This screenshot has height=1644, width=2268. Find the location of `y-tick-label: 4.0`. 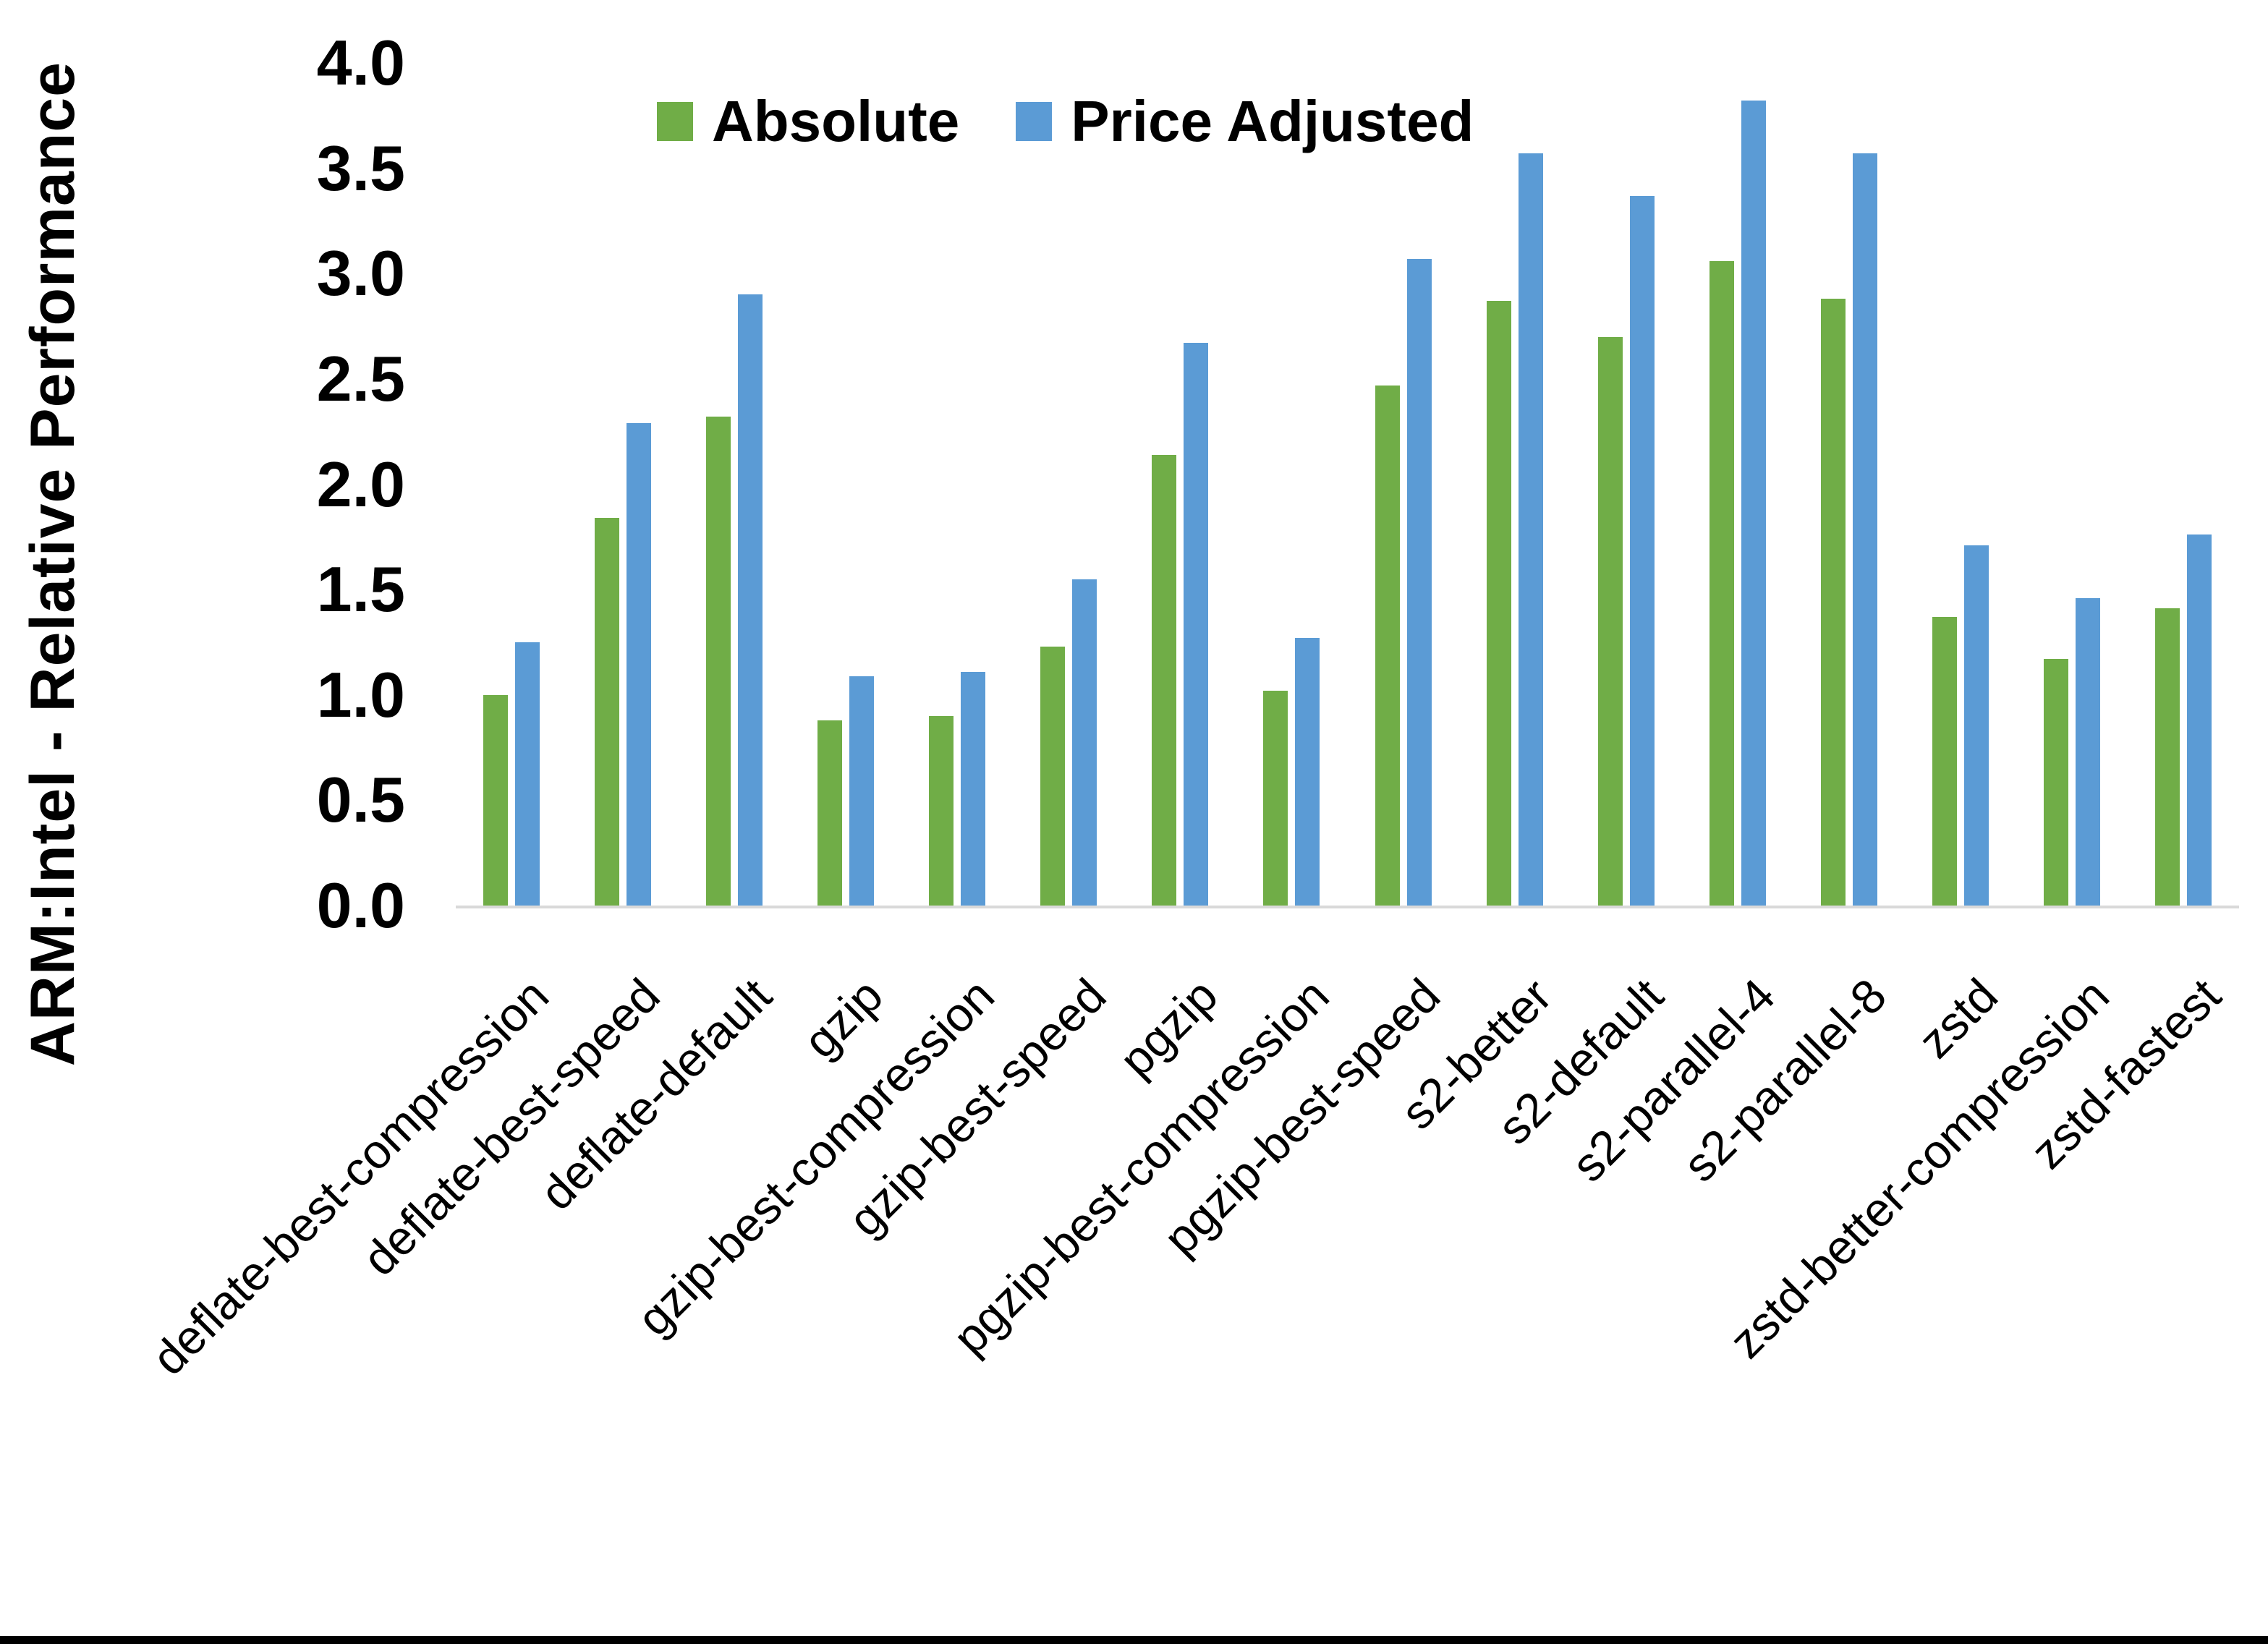

y-tick-label: 4.0 is located at coordinates (360, 62).